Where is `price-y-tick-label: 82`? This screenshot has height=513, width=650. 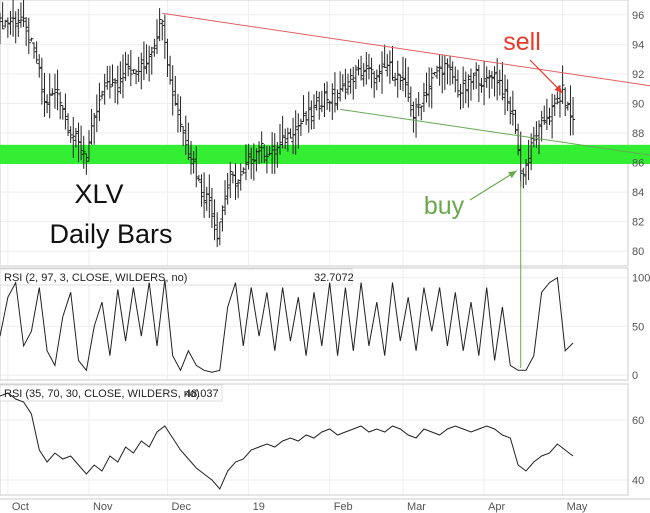
price-y-tick-label: 82 is located at coordinates (638, 223).